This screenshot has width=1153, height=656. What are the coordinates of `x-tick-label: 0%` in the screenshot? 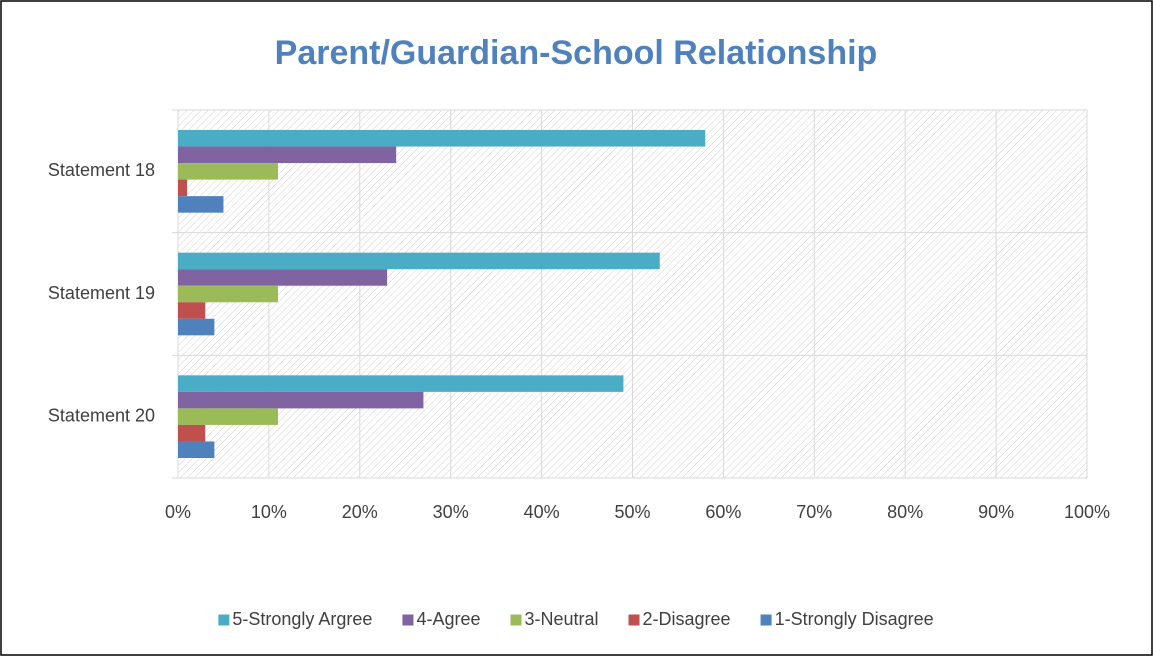 It's located at (178, 512).